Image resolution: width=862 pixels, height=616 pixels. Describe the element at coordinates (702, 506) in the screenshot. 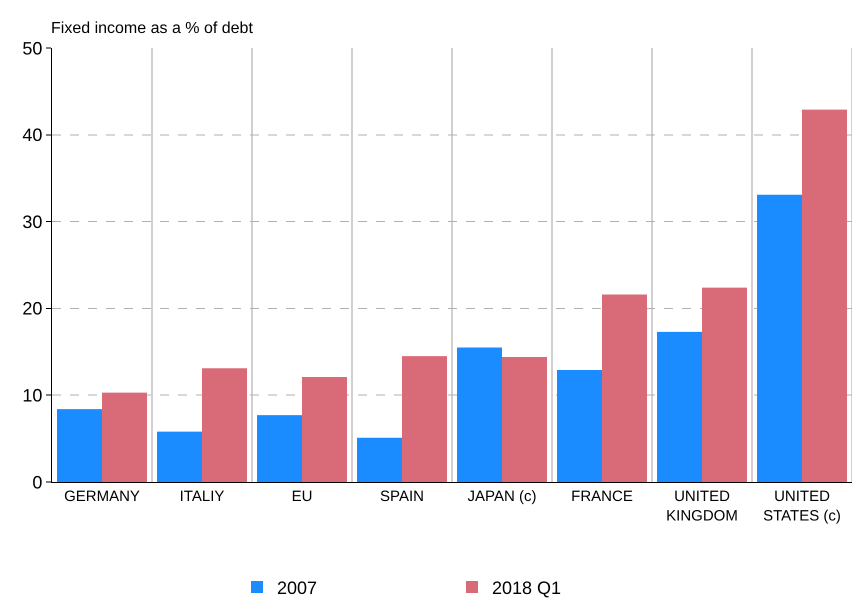

I see `x-tick-label: UNITED KINGDOM` at that location.